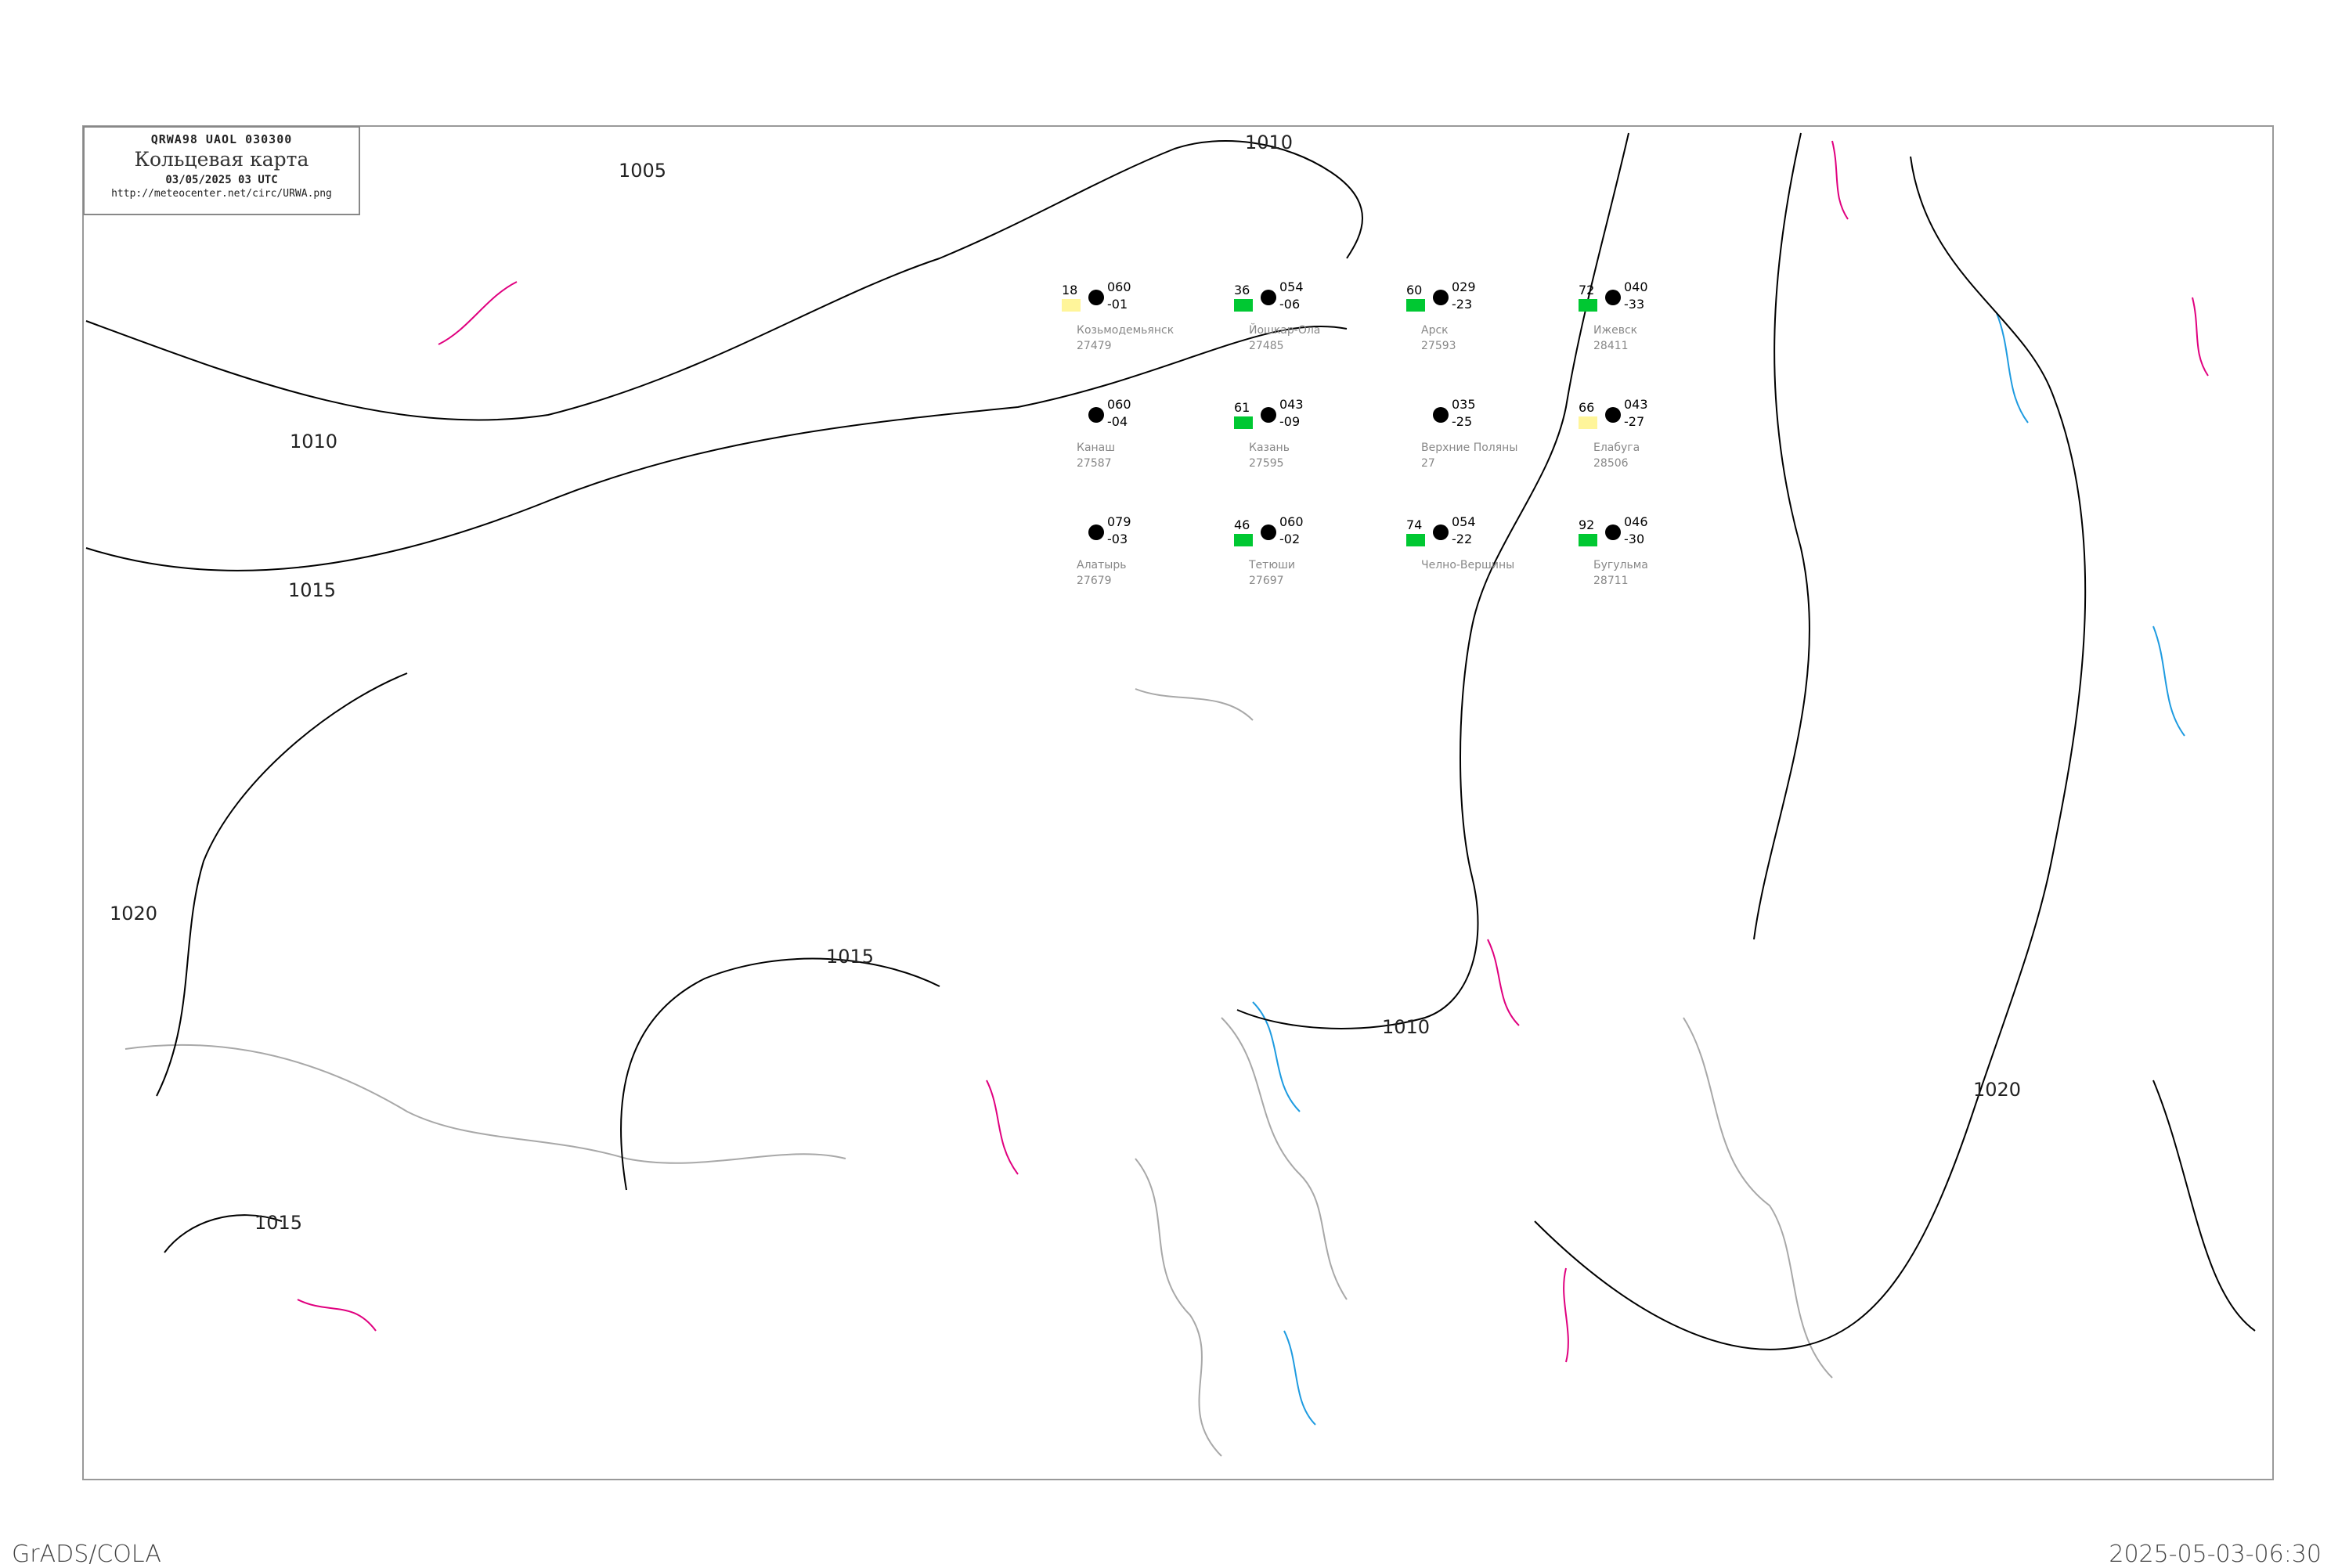  I want to click on station-id: 27, so click(1428, 463).